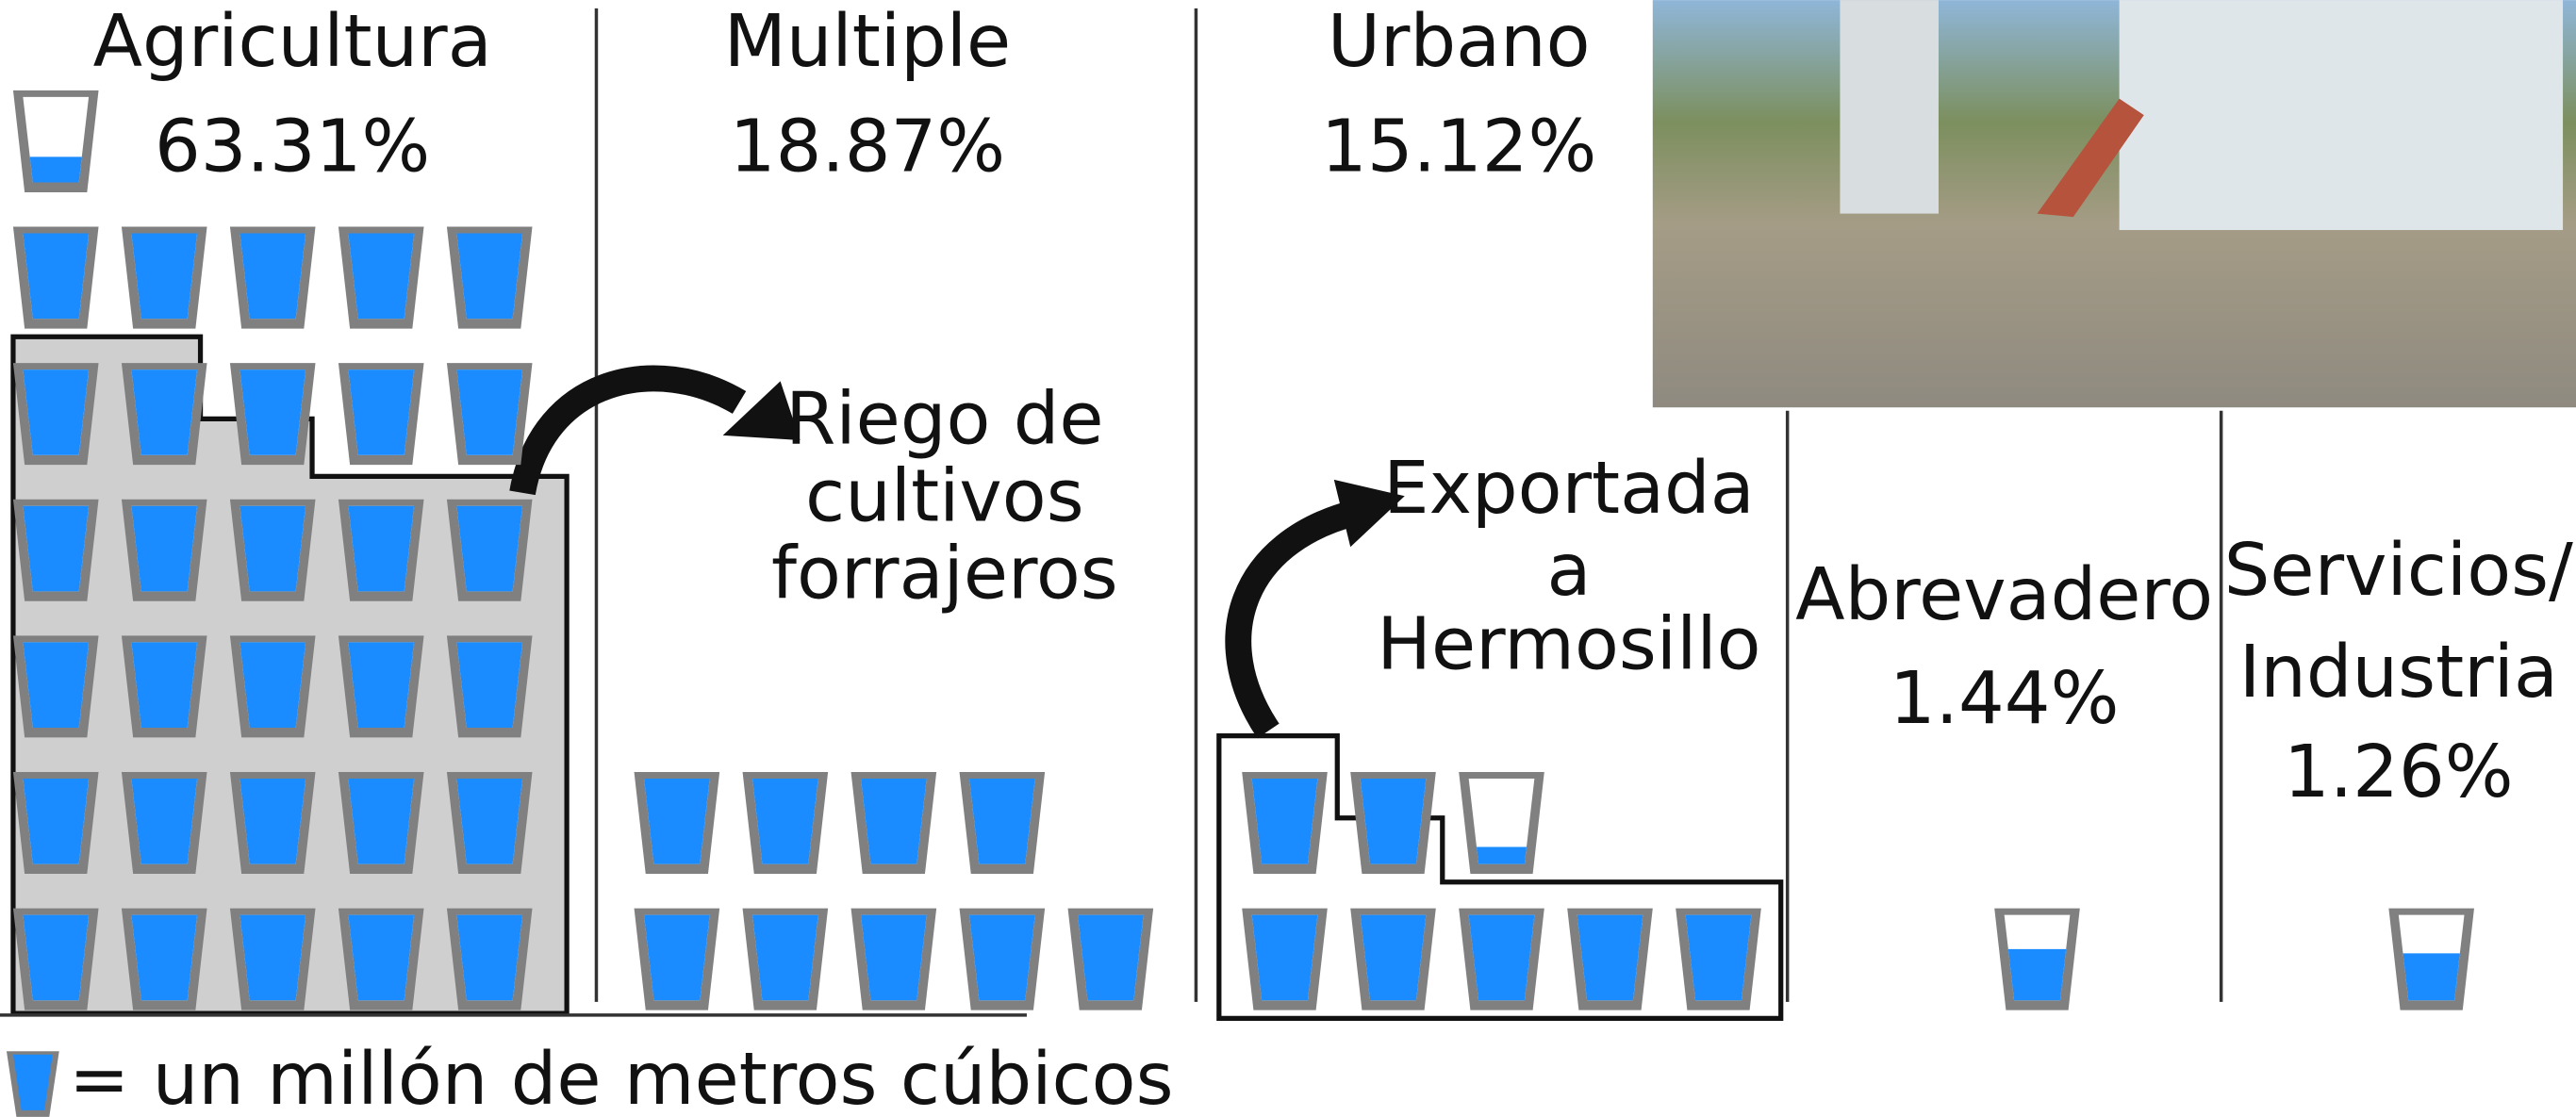 The height and width of the screenshot is (1117, 2576). I want to click on note-line: cultivos, so click(944, 497).